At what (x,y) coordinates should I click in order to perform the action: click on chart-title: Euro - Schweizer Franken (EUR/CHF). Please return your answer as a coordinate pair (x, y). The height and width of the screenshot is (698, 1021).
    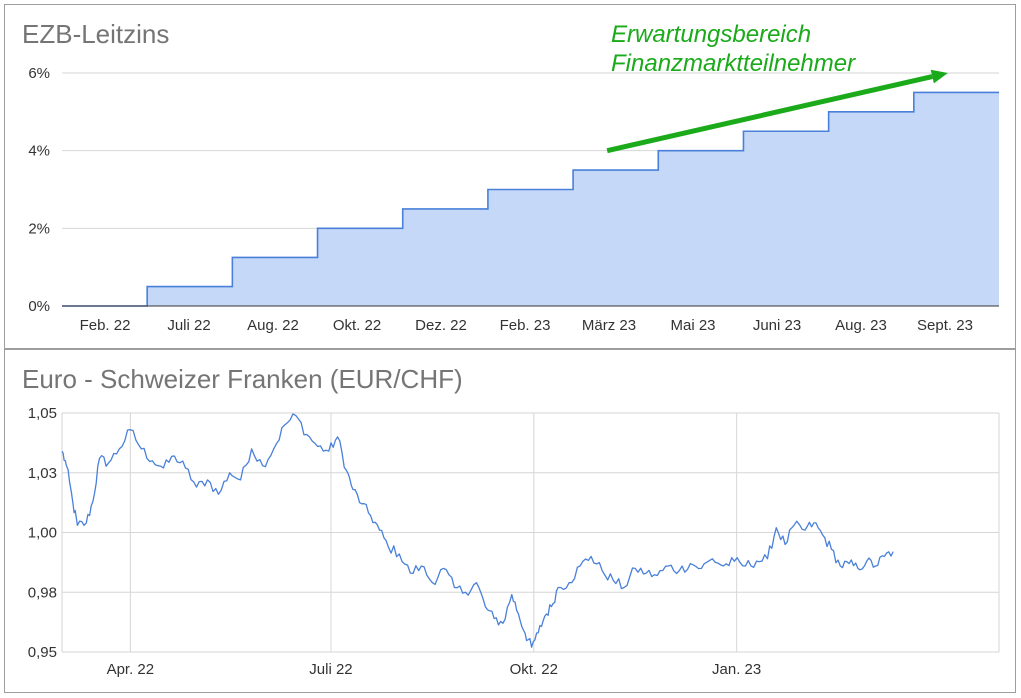
    Looking at the image, I should click on (242, 379).